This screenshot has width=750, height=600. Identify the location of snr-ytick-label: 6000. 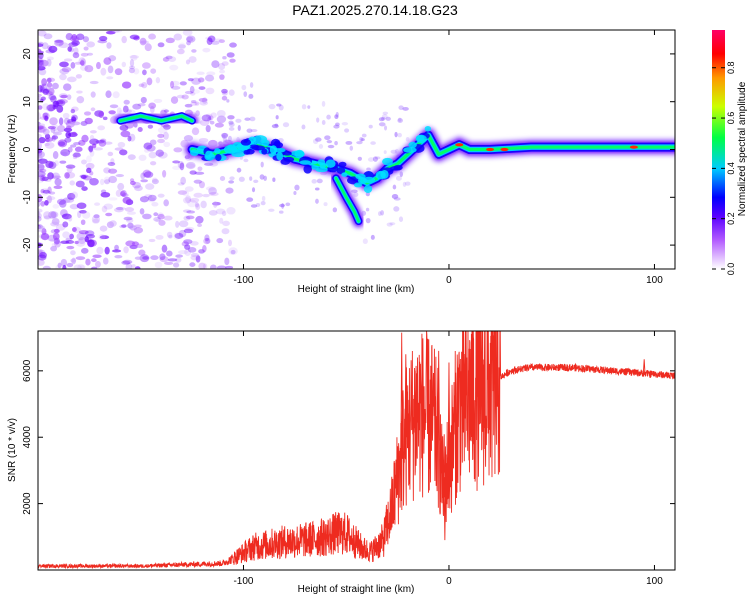
(27, 370).